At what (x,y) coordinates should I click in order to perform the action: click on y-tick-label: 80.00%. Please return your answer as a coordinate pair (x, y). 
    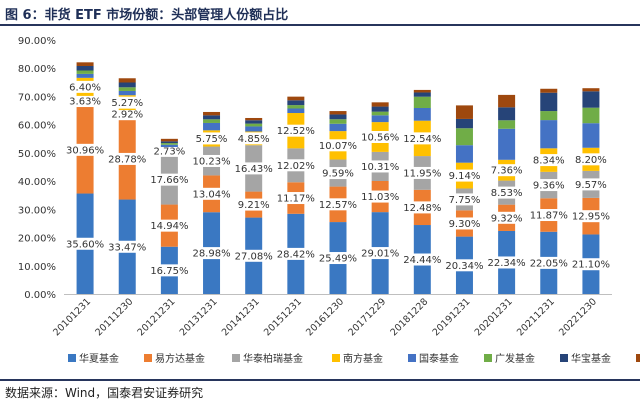
    Looking at the image, I should click on (37, 69).